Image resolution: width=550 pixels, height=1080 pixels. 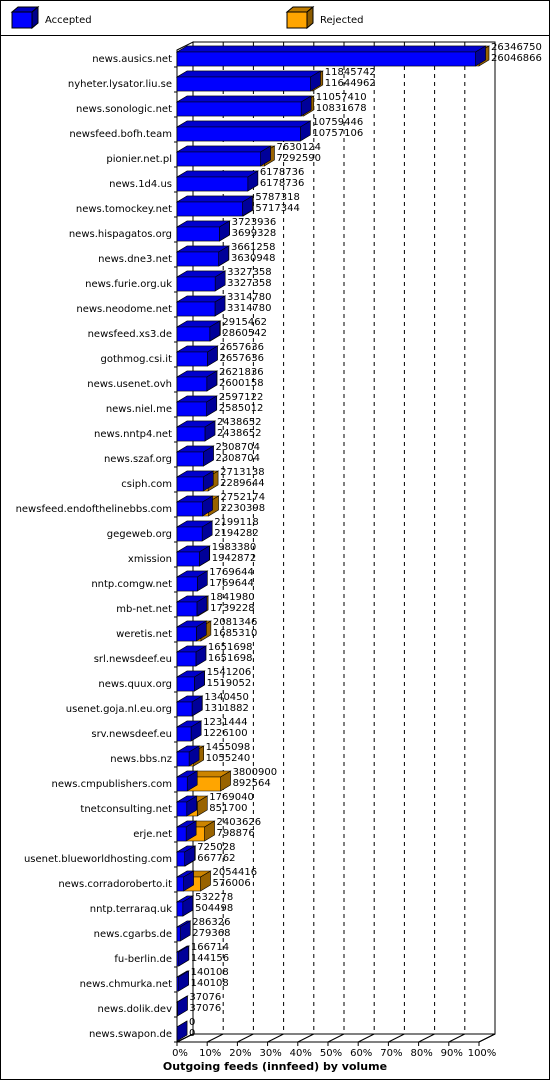 What do you see at coordinates (98, 859) in the screenshot?
I see `y-tick-label: usenet.blueworldhosting.com` at bounding box center [98, 859].